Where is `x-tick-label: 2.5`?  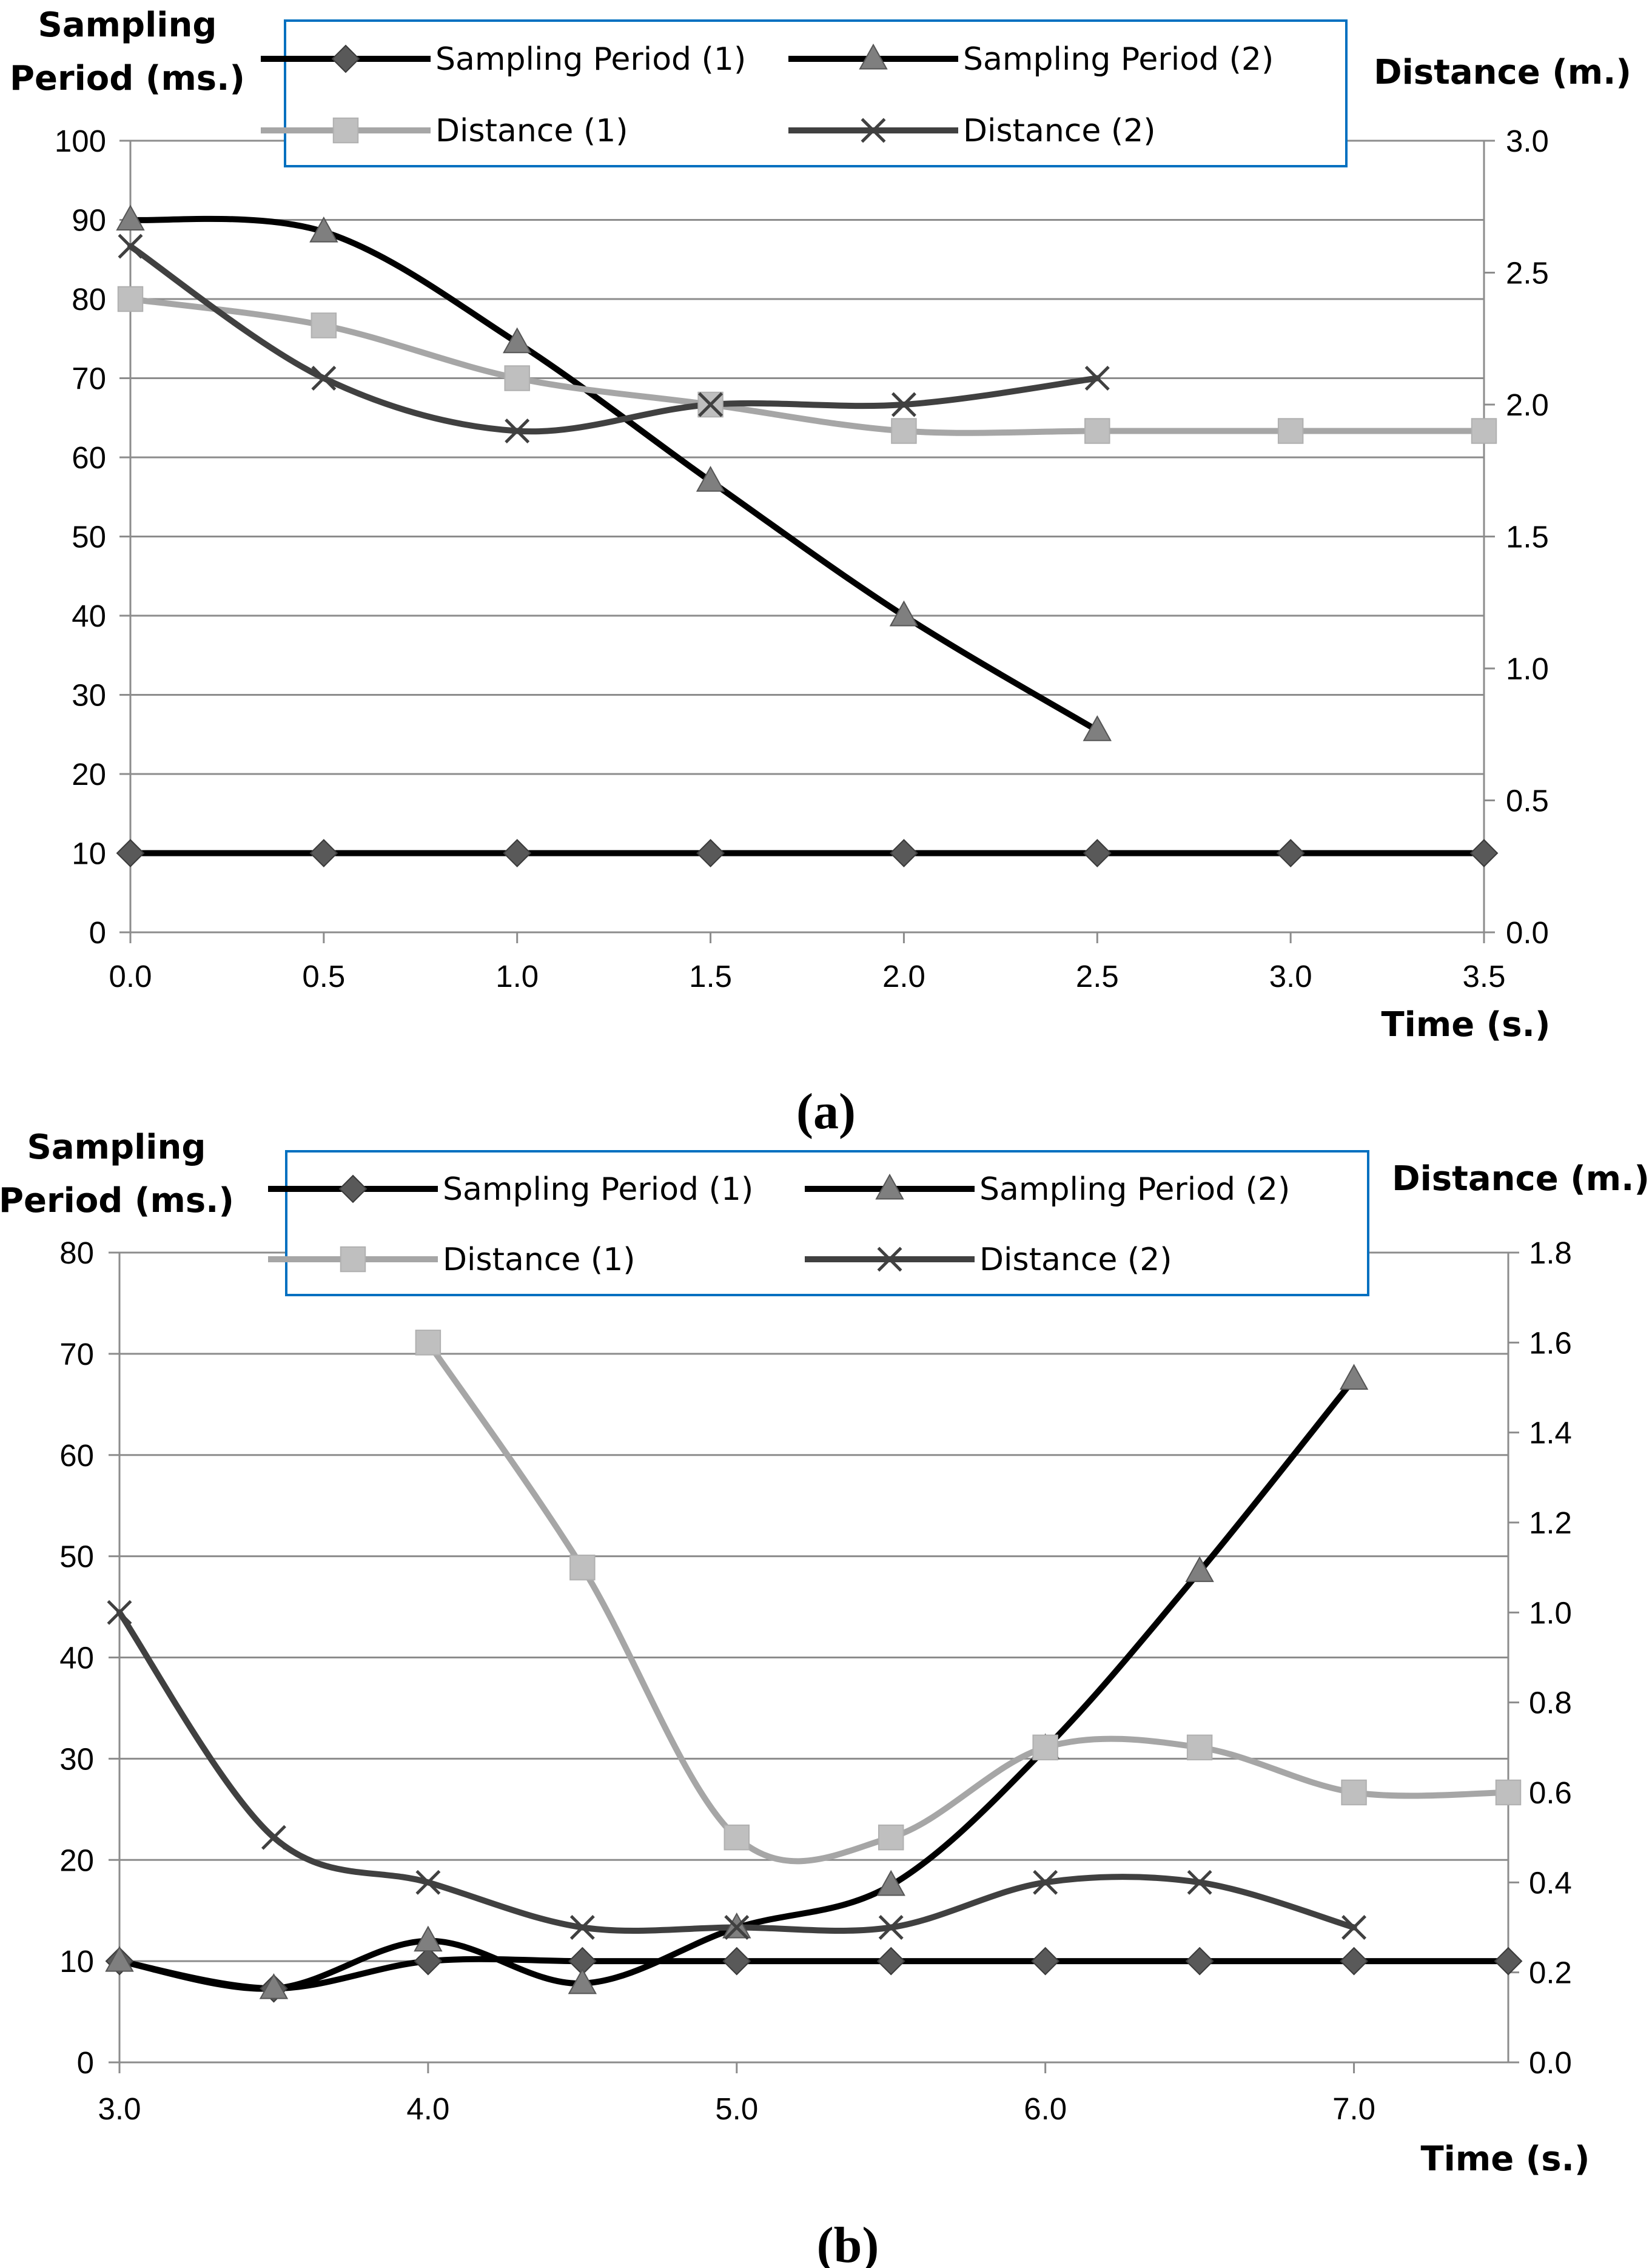
x-tick-label: 2.5 is located at coordinates (1098, 977).